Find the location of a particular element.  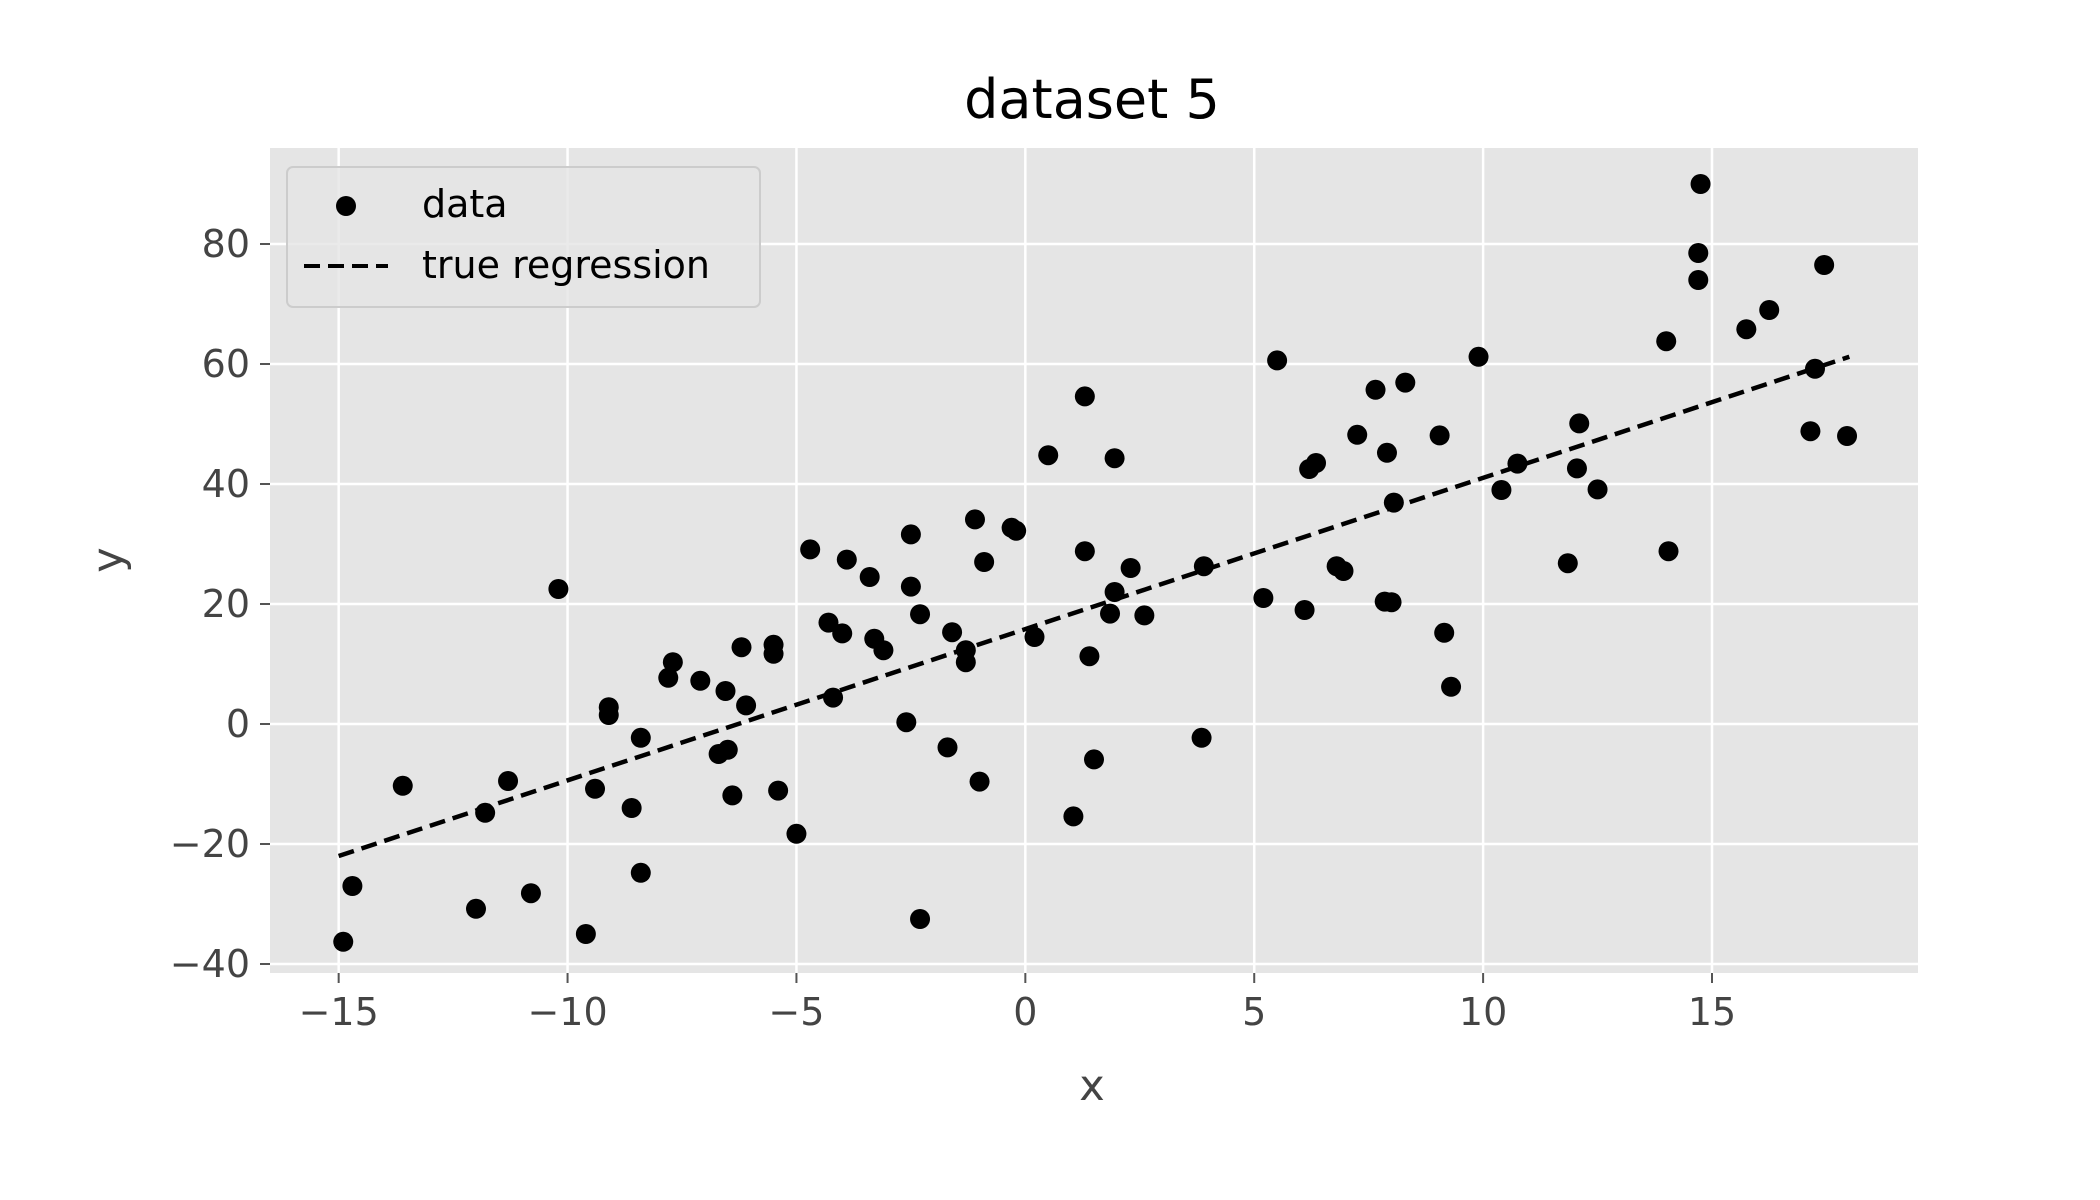

chart-title: dataset 5 is located at coordinates (1092, 99).